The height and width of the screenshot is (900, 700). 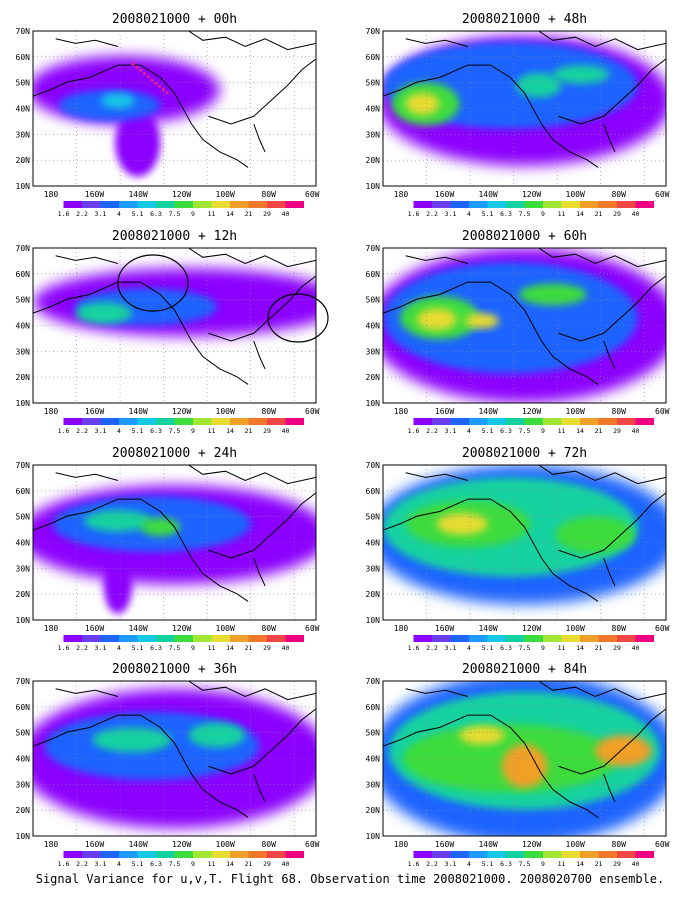 I want to click on lat-tick-label: 30N, so click(x=373, y=568).